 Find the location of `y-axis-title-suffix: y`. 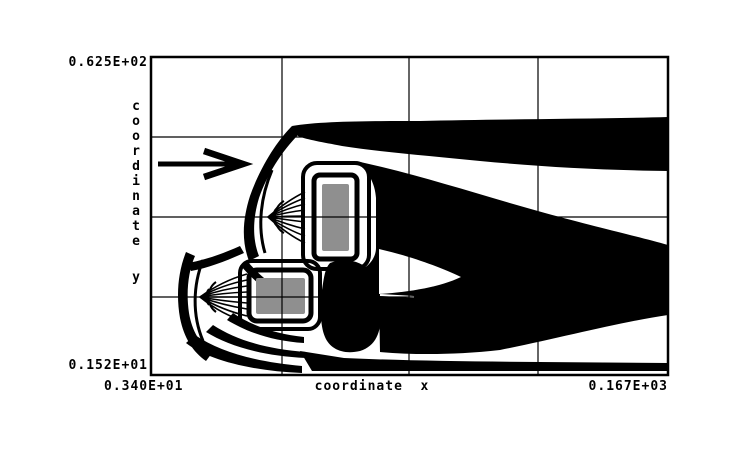

y-axis-title-suffix: y is located at coordinates (136, 277).